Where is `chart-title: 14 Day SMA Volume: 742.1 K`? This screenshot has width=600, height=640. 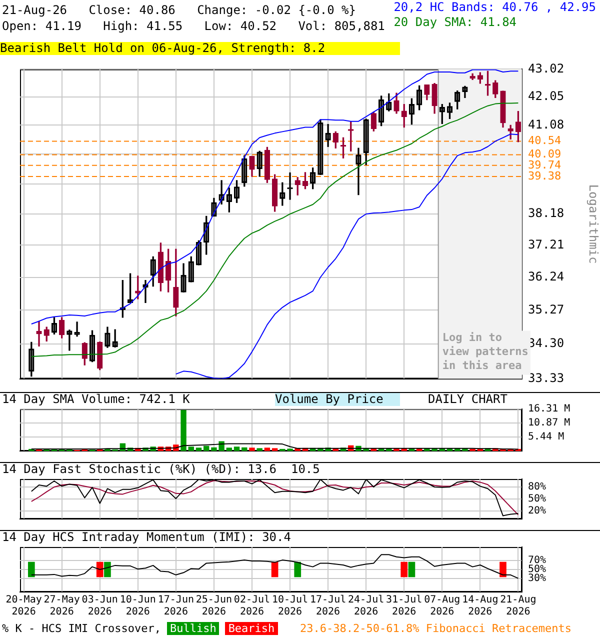
chart-title: 14 Day SMA Volume: 742.1 K is located at coordinates (96, 399).